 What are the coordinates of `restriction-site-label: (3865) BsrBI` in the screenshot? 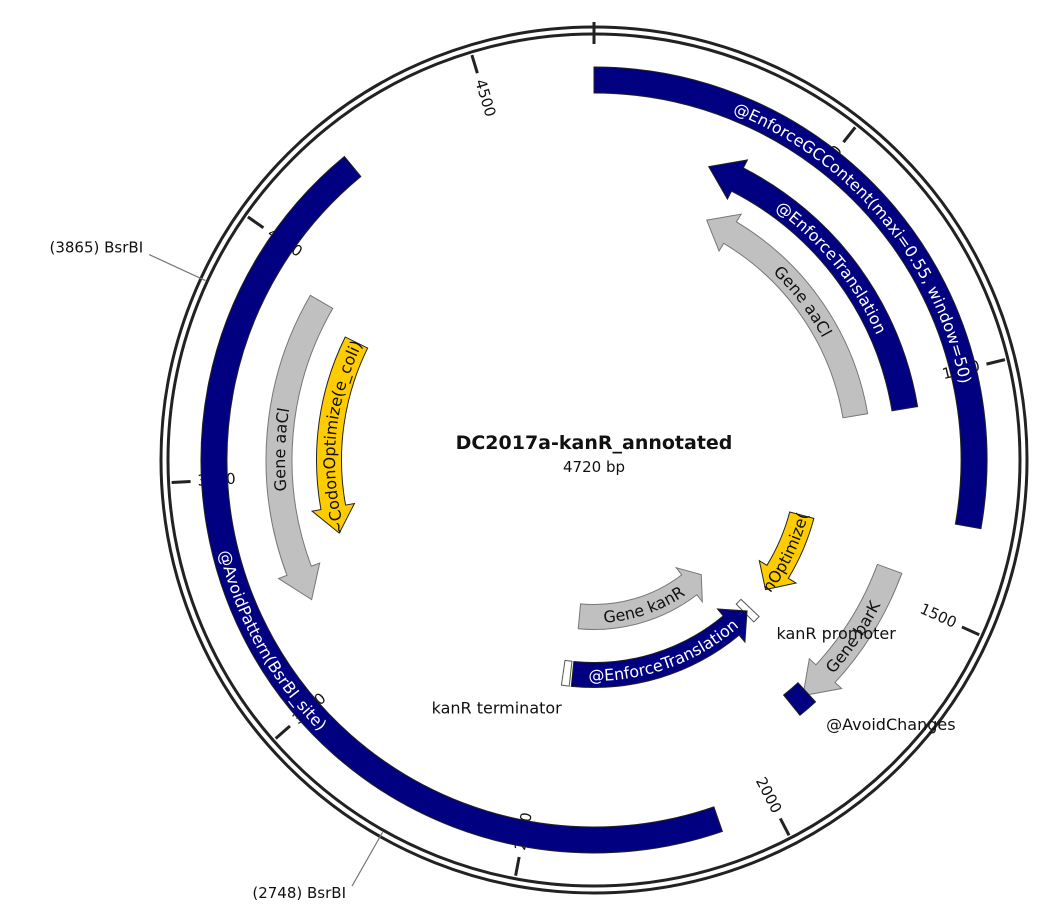 It's located at (96, 248).